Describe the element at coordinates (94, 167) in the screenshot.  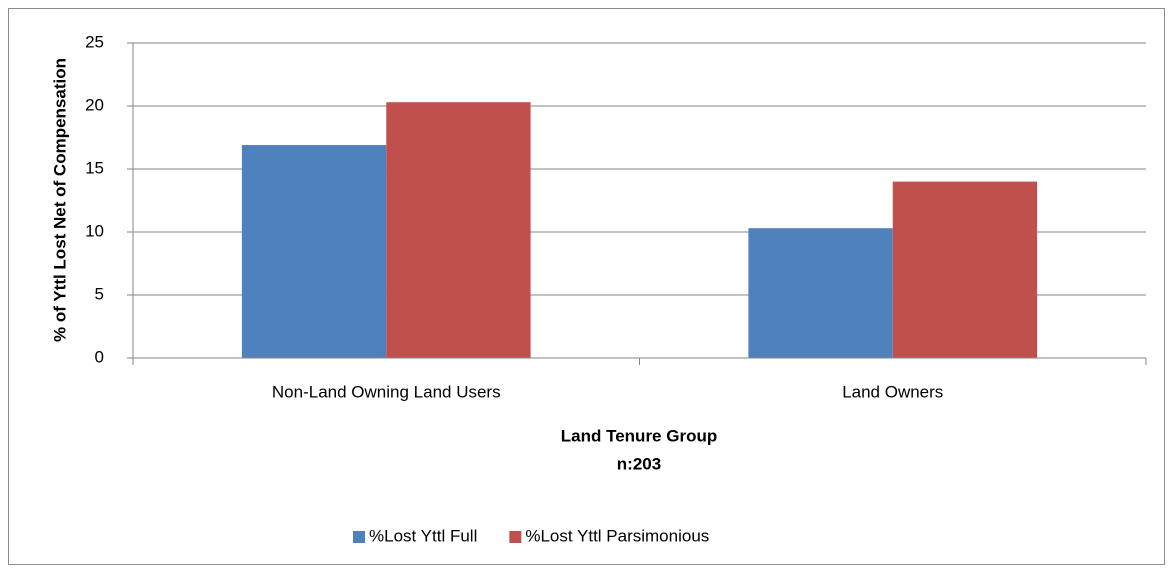
I see `y-tick-label: 15` at that location.